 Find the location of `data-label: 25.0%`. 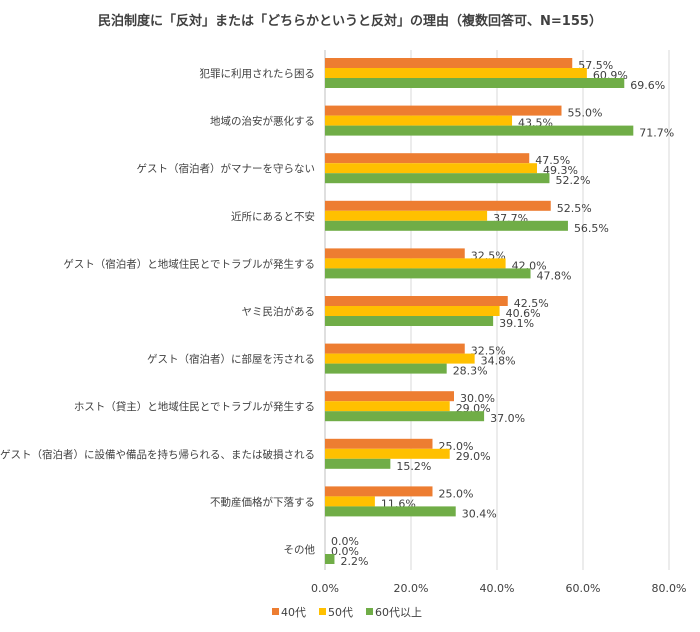

data-label: 25.0% is located at coordinates (456, 493).